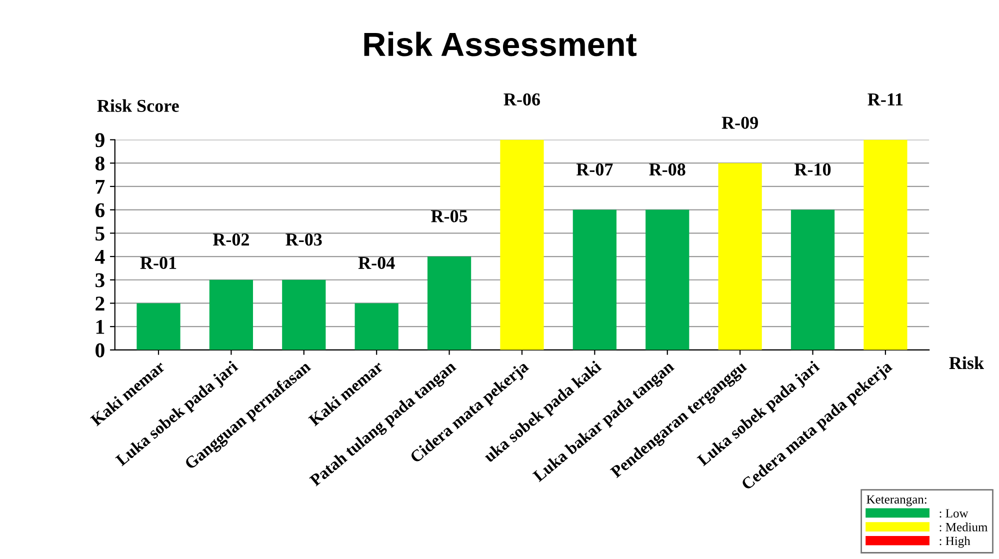  What do you see at coordinates (522, 99) in the screenshot?
I see `data-label: R-06` at bounding box center [522, 99].